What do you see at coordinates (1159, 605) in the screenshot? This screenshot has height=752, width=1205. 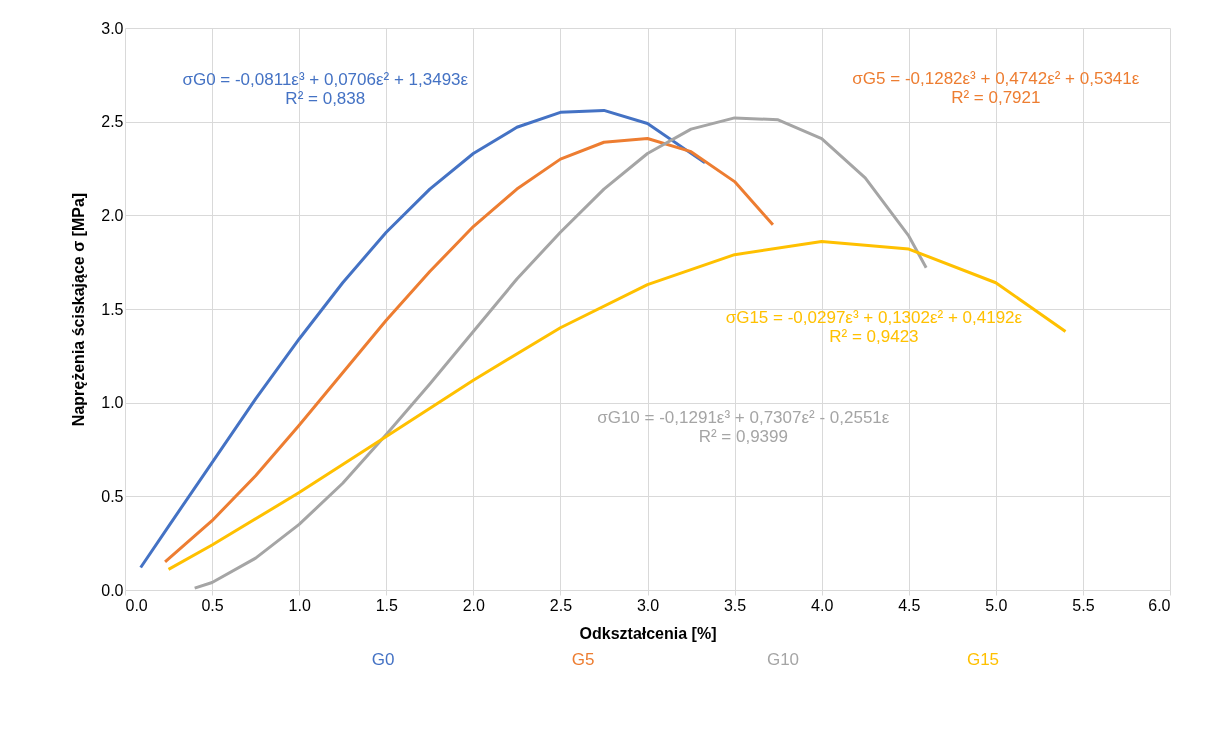 I see `x-tick-label: 6.0` at bounding box center [1159, 605].